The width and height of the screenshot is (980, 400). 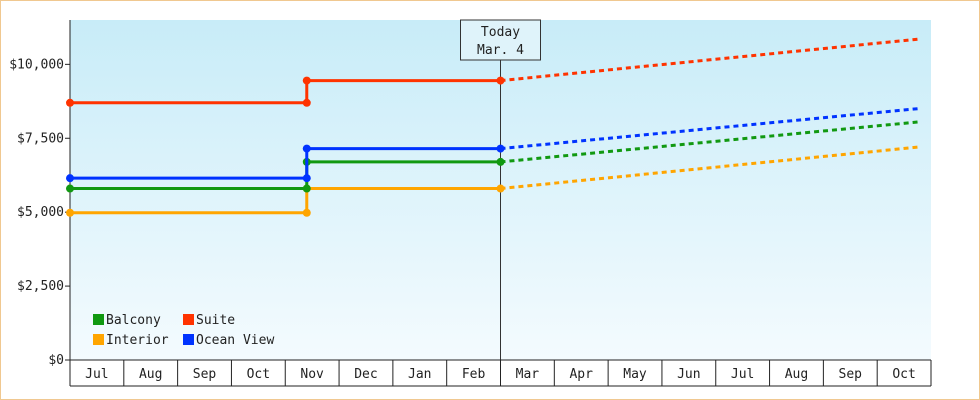 What do you see at coordinates (133, 320) in the screenshot?
I see `legend-label: Balcony` at bounding box center [133, 320].